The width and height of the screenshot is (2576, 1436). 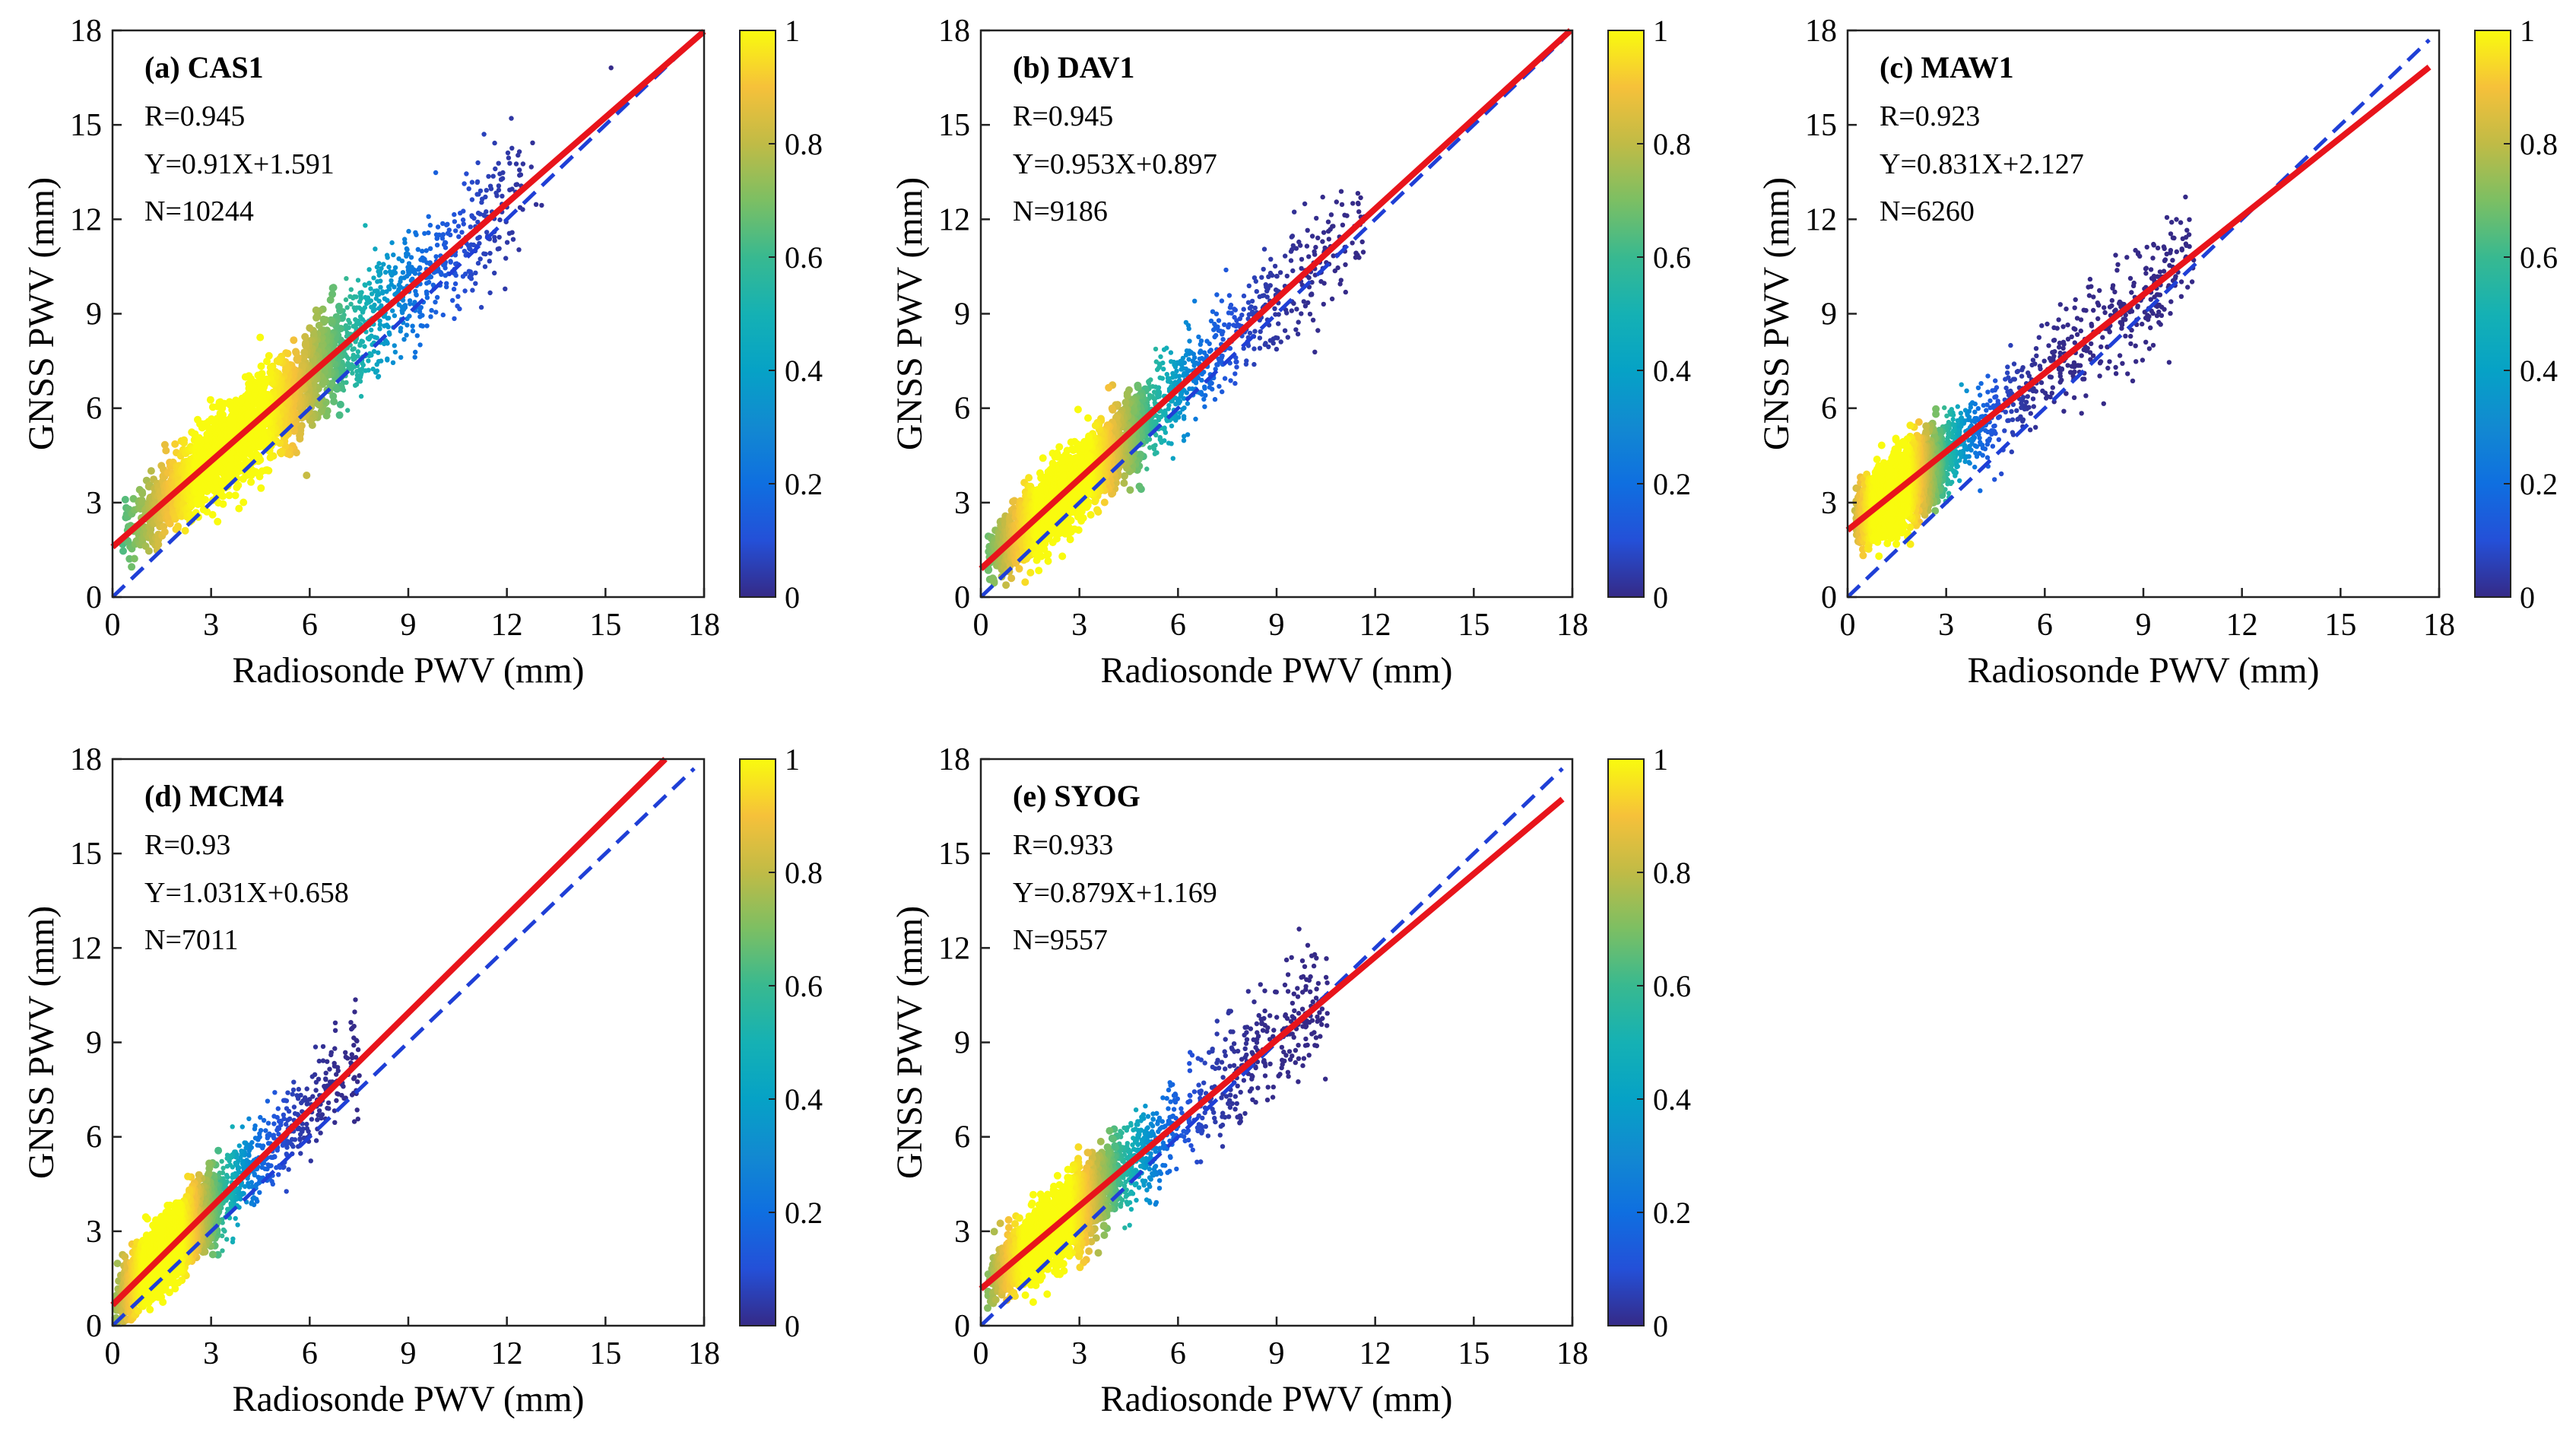 What do you see at coordinates (704, 625) in the screenshot?
I see `x-tick-label: 18` at bounding box center [704, 625].